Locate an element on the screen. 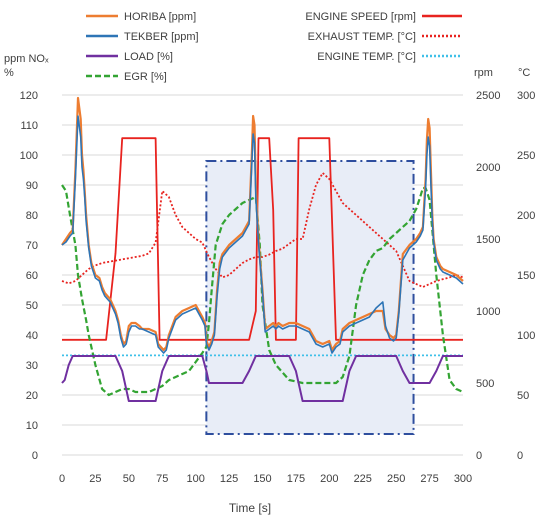 This screenshot has width=550, height=518. y-left-tick-20: 20 is located at coordinates (32, 396).